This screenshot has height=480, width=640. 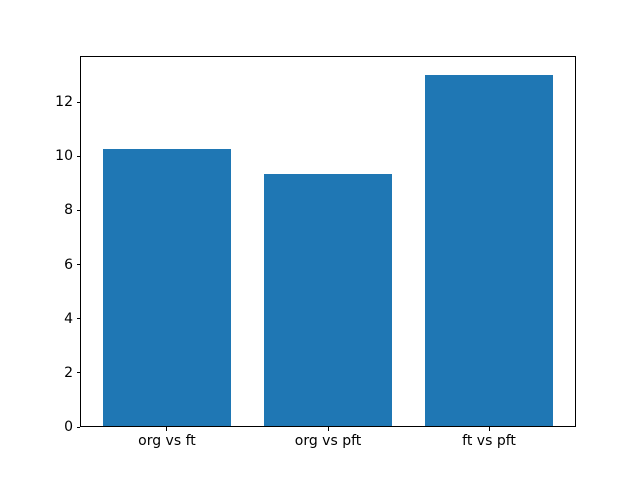 I want to click on y-tick-label: 0, so click(x=68, y=427).